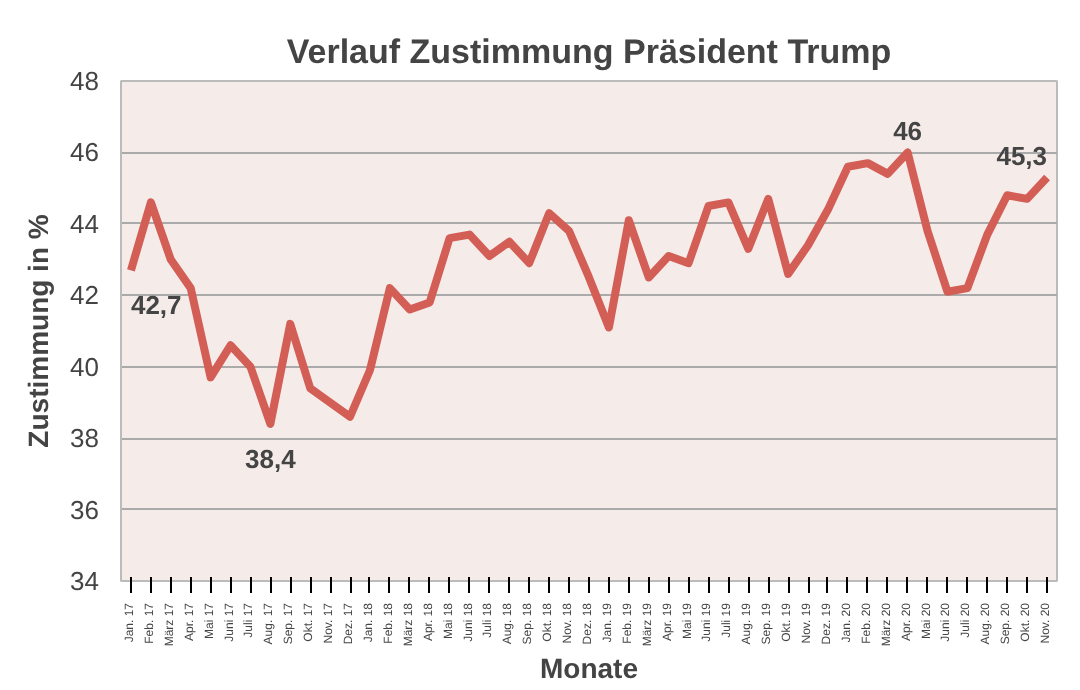  I want to click on data-label: 46, so click(908, 131).